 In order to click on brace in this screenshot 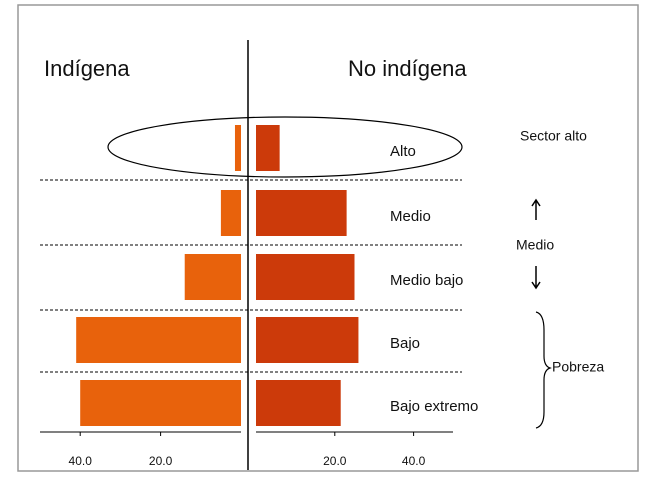, I will do `click(543, 370)`.